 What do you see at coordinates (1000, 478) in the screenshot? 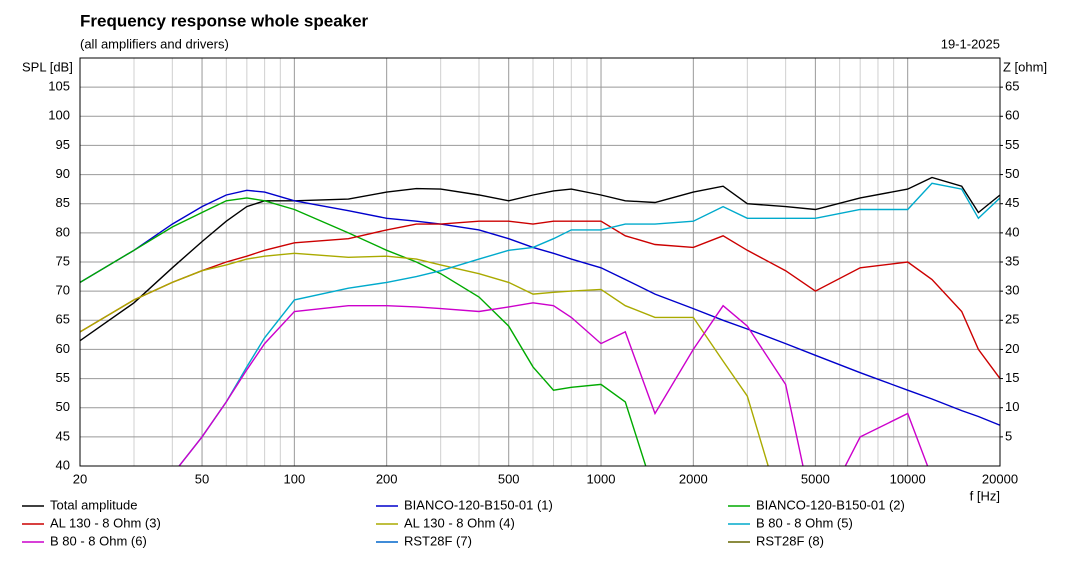
I see `x-tick-label: 20000` at bounding box center [1000, 478].